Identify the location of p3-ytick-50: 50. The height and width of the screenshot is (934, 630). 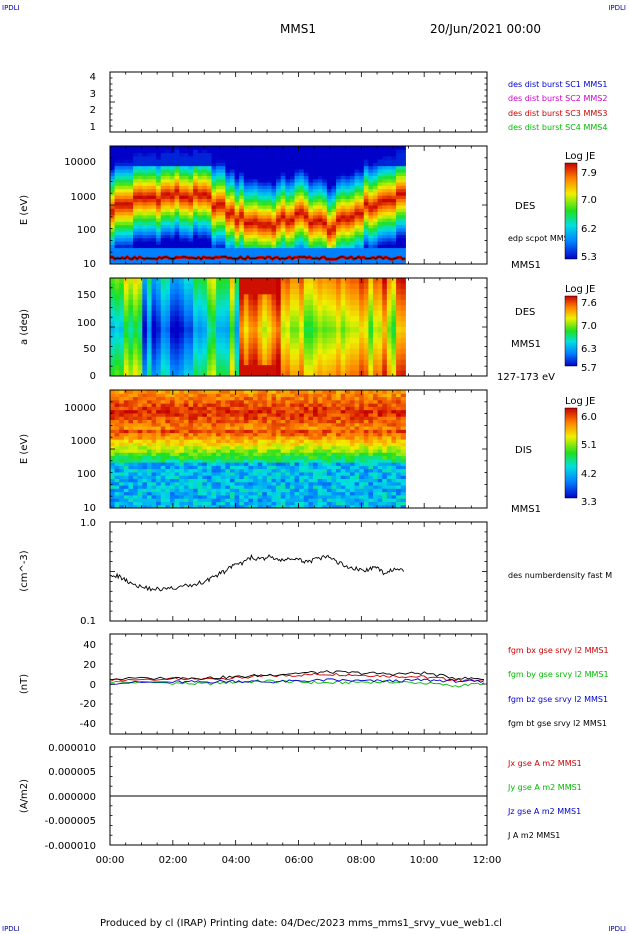
(89, 349).